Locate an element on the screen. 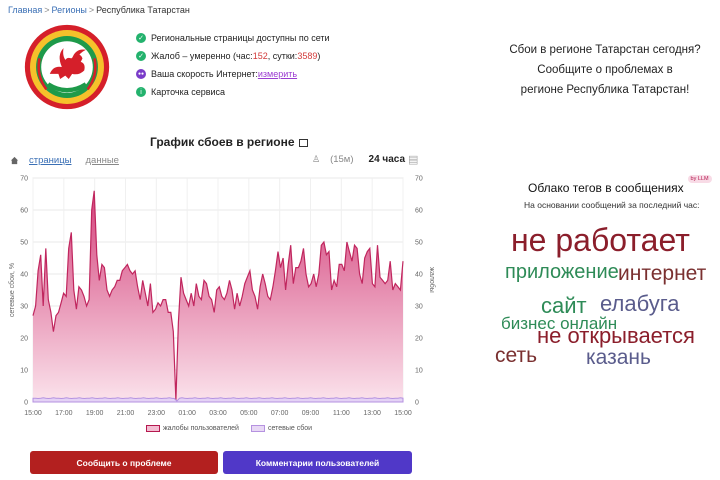 The width and height of the screenshot is (720, 480). tag-cloud-item: не открывается is located at coordinates (616, 335).